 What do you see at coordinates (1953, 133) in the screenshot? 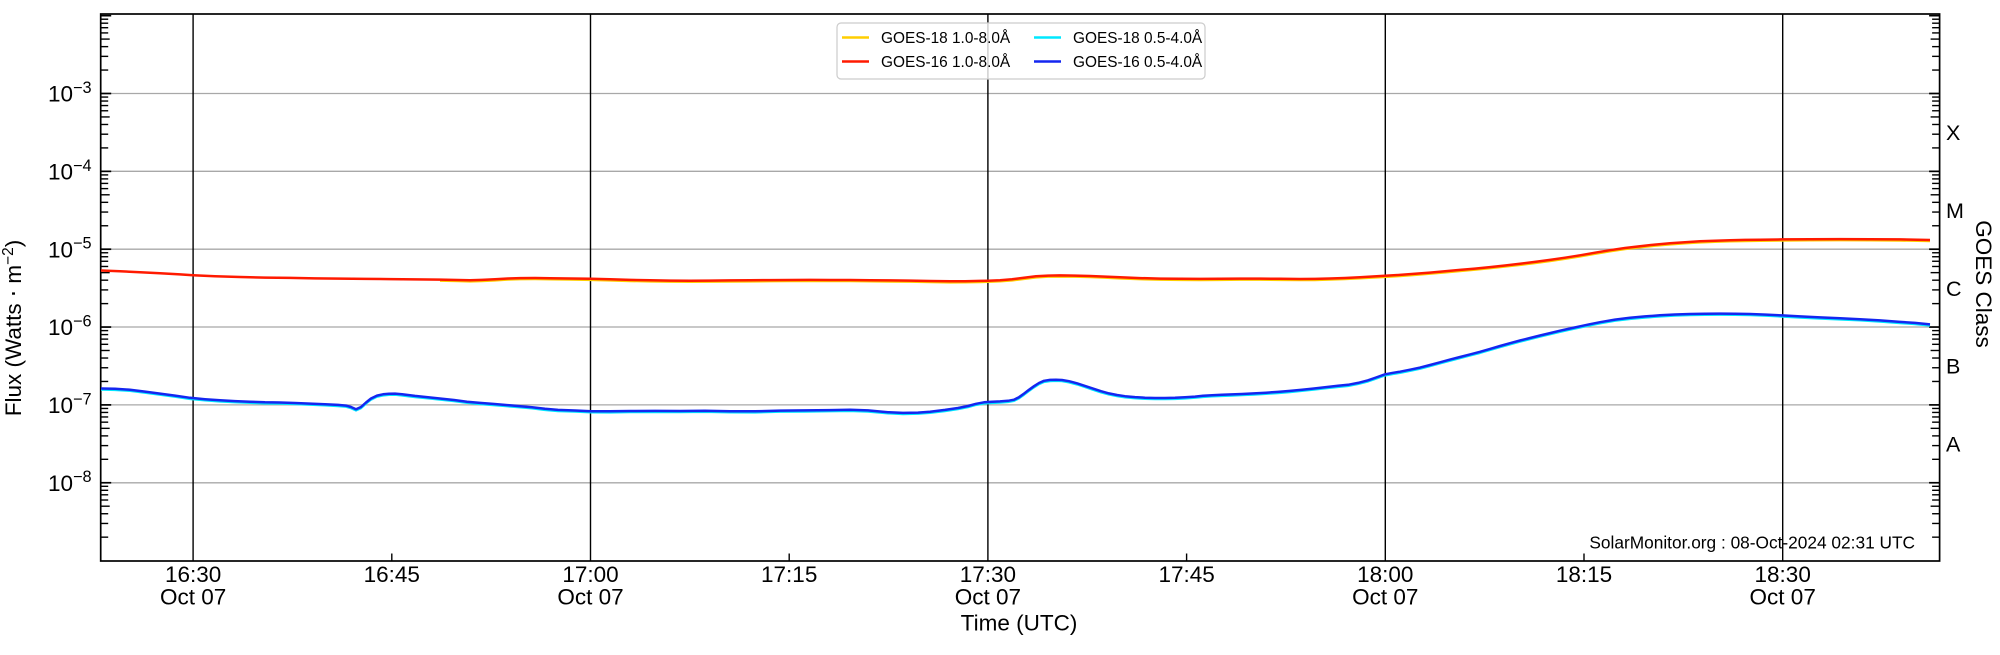
I see `svg-text: X` at bounding box center [1953, 133].